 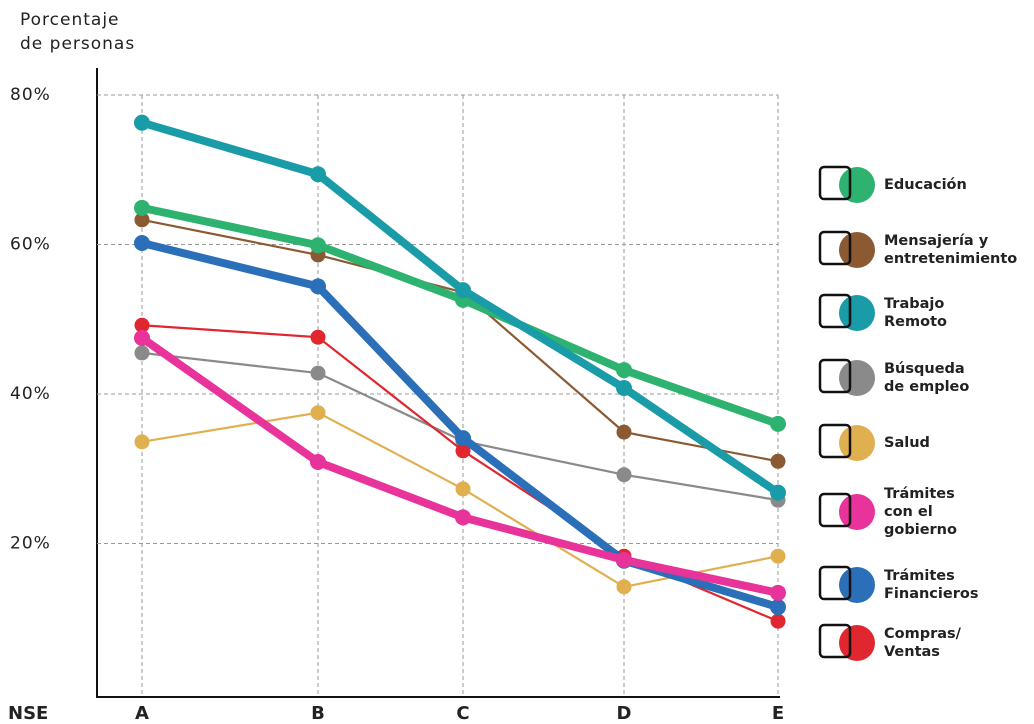 I want to click on y-tick-label: 40%, so click(x=30, y=394).